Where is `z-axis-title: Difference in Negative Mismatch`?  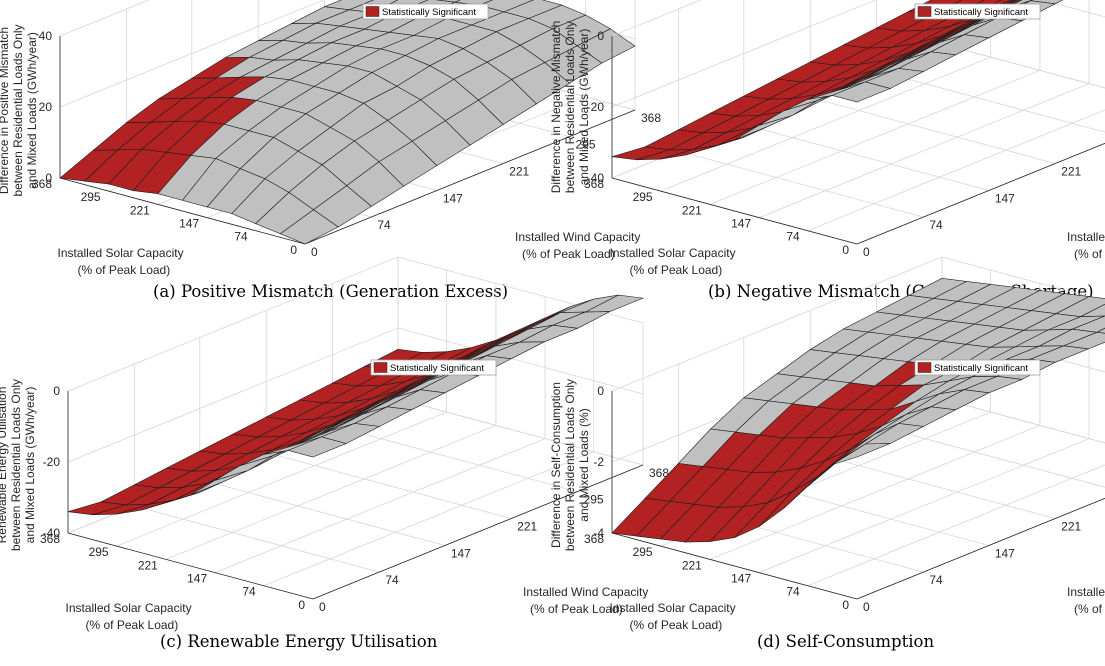 z-axis-title: Difference in Negative Mismatch is located at coordinates (556, 107).